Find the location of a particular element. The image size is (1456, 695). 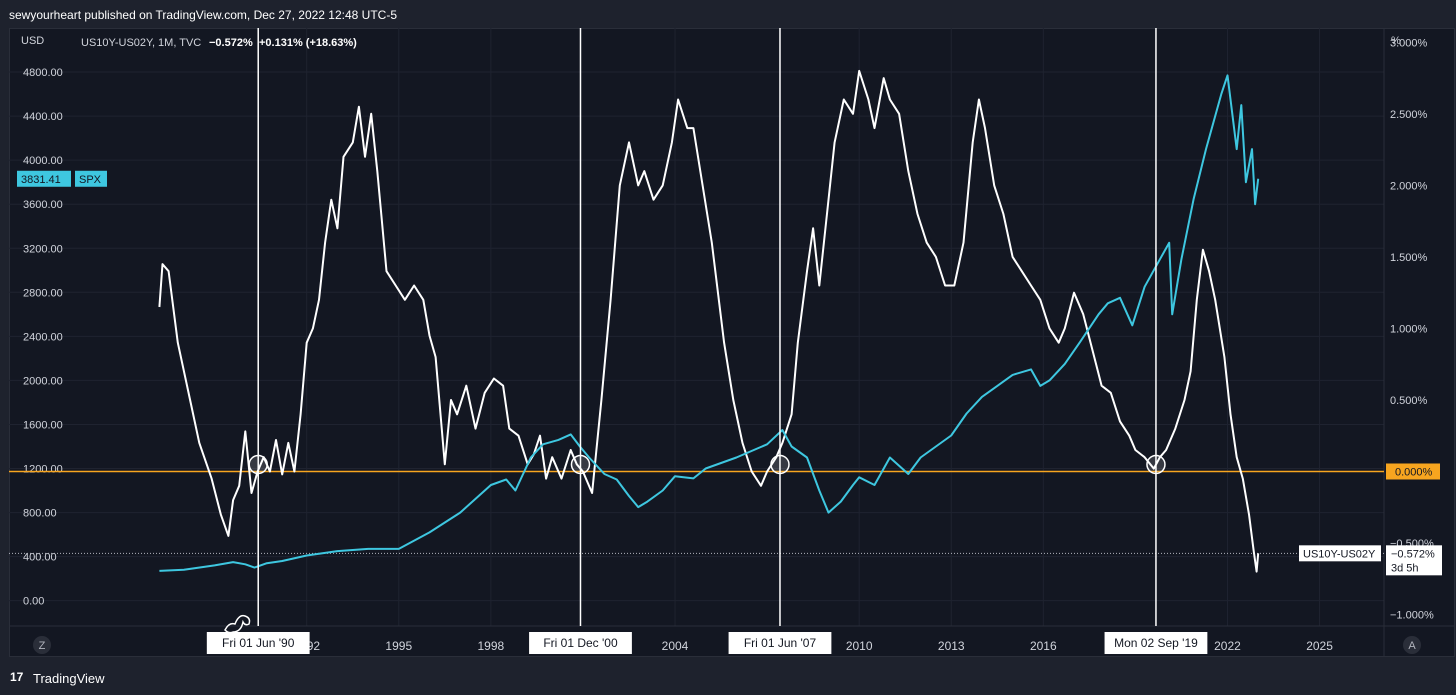

marker-date-label: Fri 01 Jun '90 is located at coordinates (258, 643).